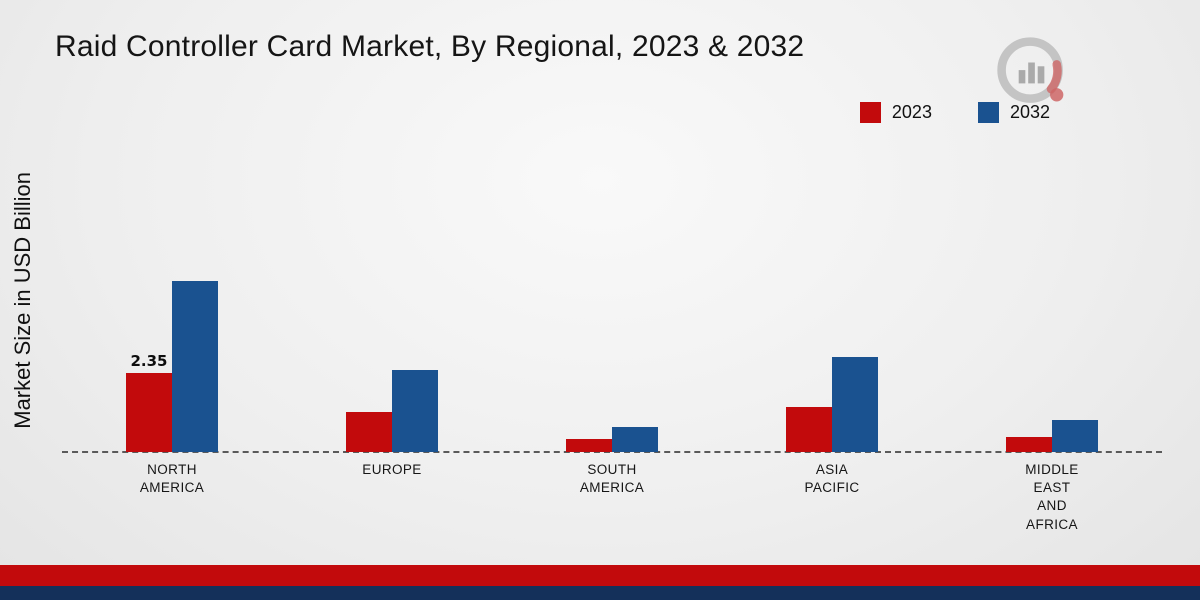 Image resolution: width=1200 pixels, height=600 pixels. I want to click on category-label: NORTH AMERICA, so click(172, 479).